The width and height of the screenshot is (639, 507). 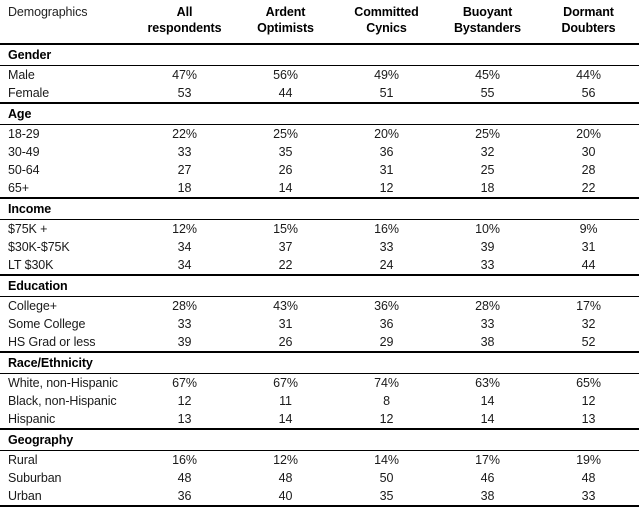 What do you see at coordinates (285, 22) in the screenshot?
I see `column-header-ardent-optimists: Ardent Optimists` at bounding box center [285, 22].